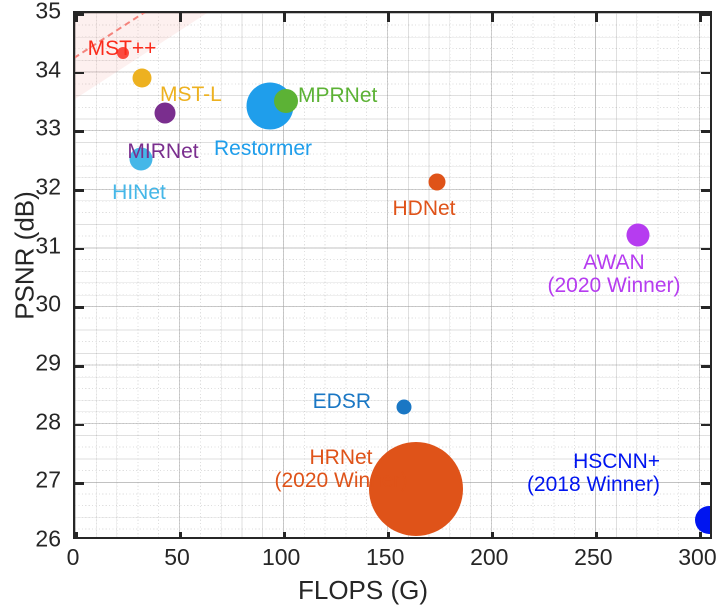 This screenshot has height=610, width=726. Describe the element at coordinates (616, 461) in the screenshot. I see `point-label-name: HSCNN+` at that location.